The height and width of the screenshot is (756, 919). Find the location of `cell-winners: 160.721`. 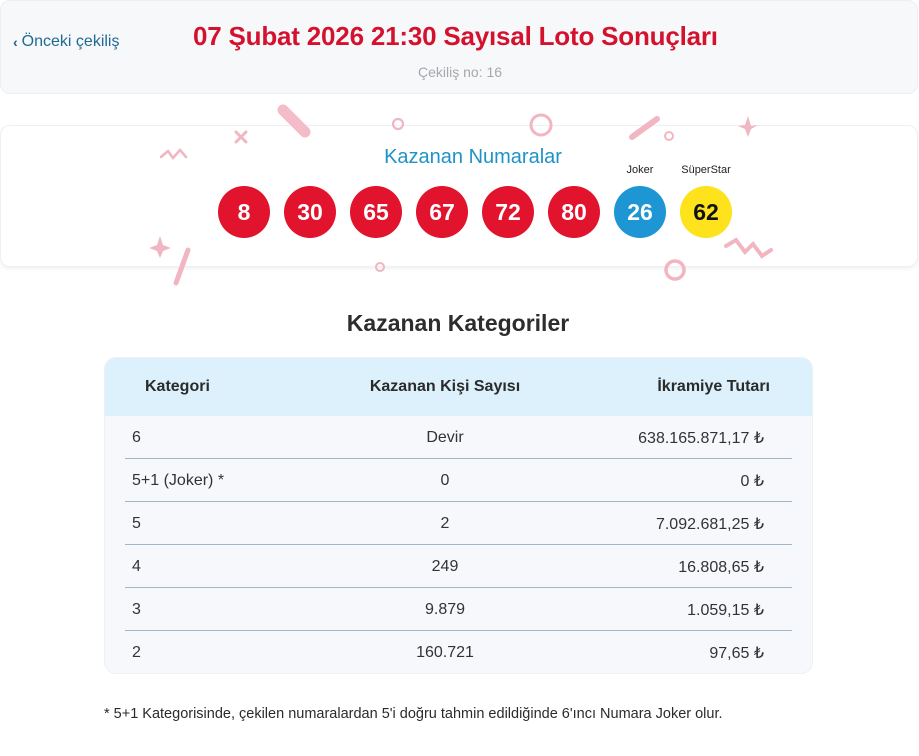

cell-winners: 160.721 is located at coordinates (445, 652).